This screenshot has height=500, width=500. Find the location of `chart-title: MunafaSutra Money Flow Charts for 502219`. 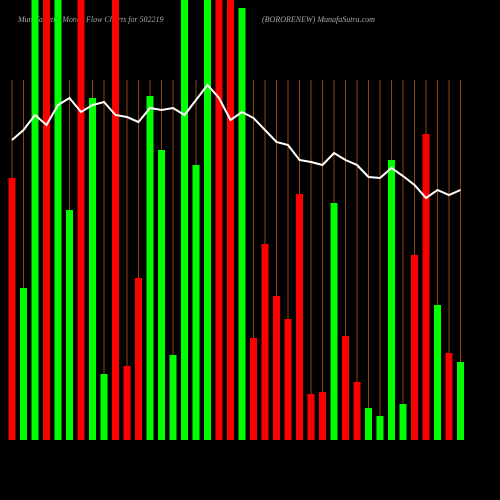

chart-title: MunafaSutra Money Flow Charts for 502219 is located at coordinates (90, 19).